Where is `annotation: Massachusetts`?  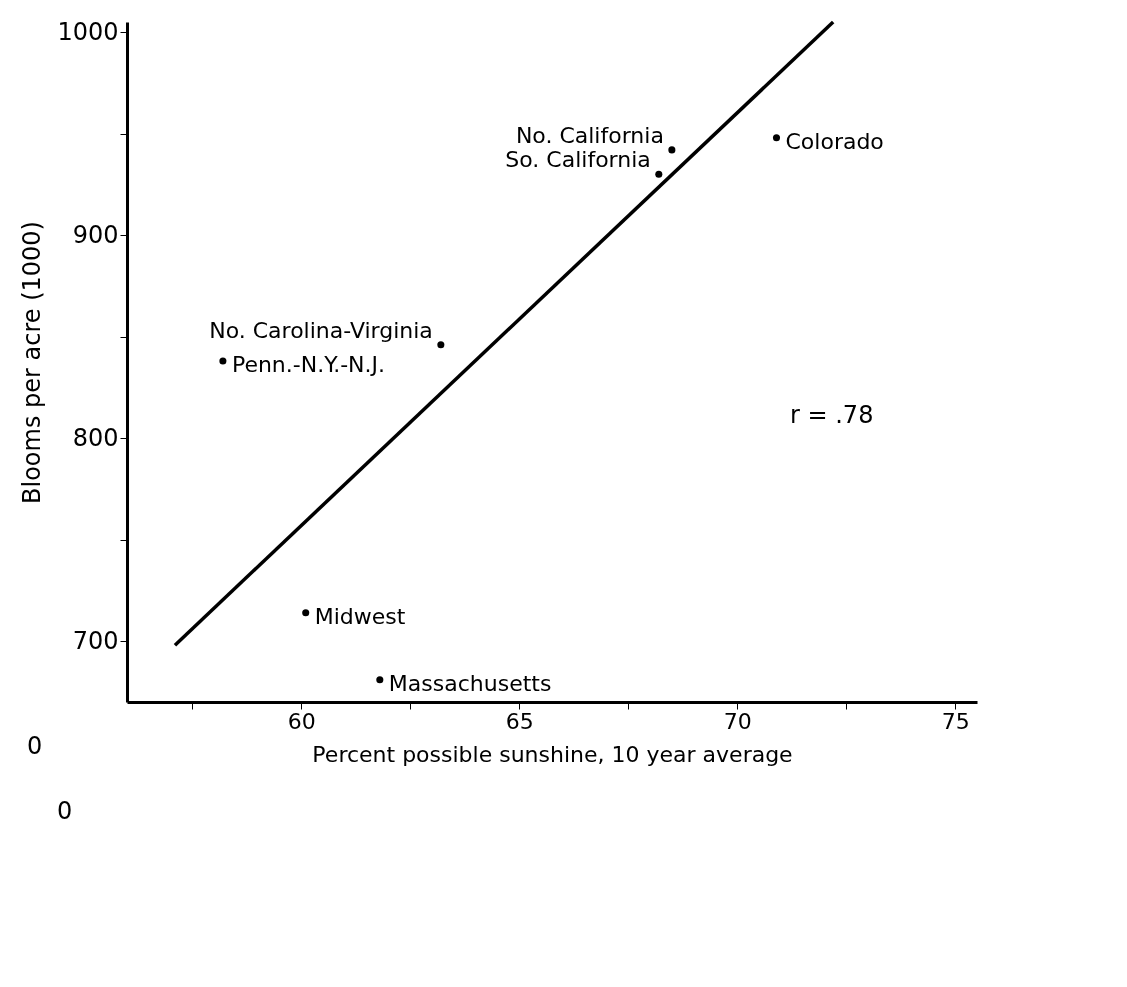
annotation: Massachusetts is located at coordinates (470, 683).